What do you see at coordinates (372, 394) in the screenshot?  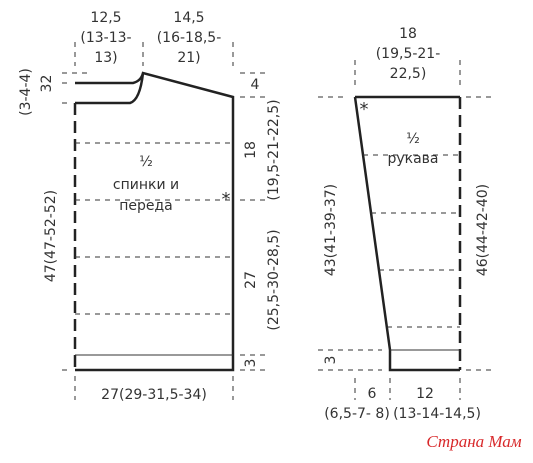 I see `dim: 6` at bounding box center [372, 394].